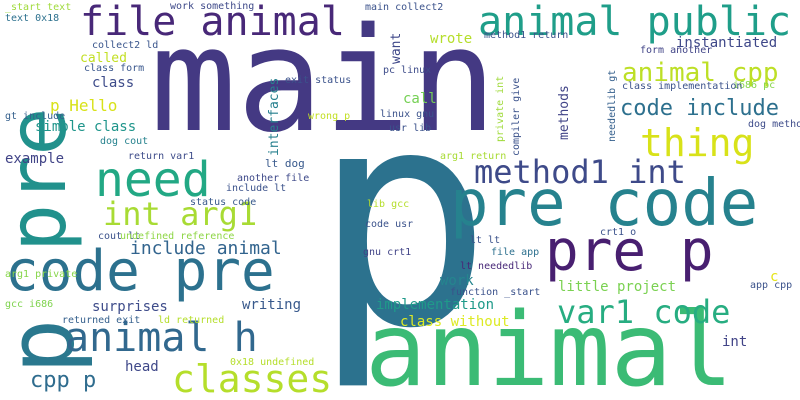 Image resolution: width=800 pixels, height=400 pixels. Describe the element at coordinates (457, 281) in the screenshot. I see `word: work` at that location.